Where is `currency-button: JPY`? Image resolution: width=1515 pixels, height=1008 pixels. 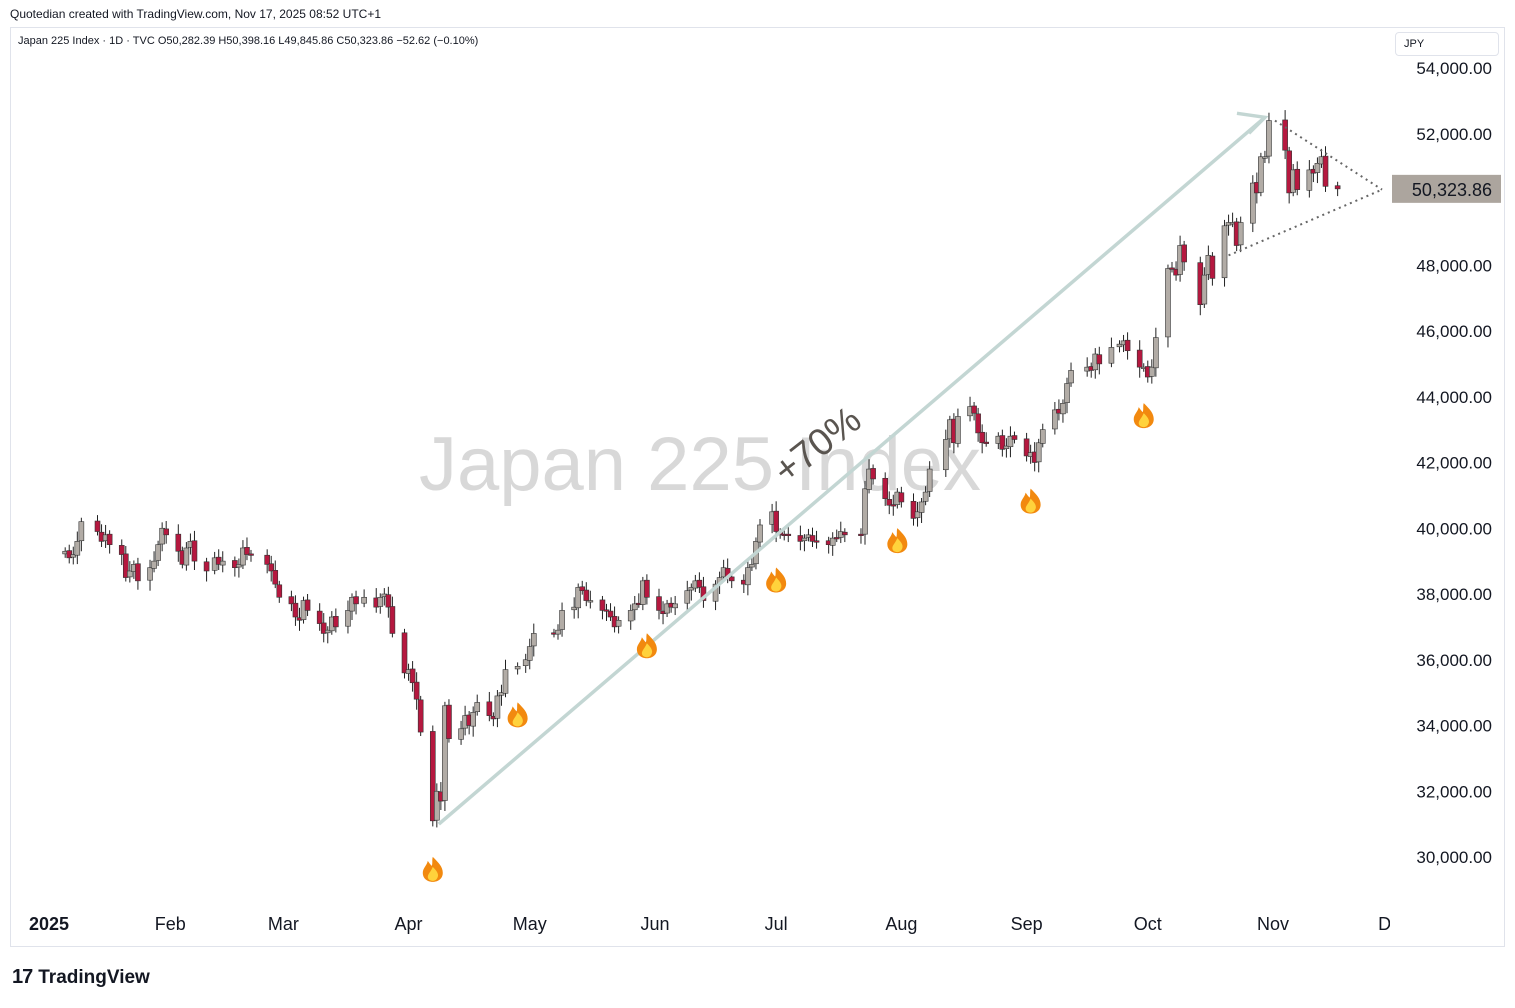
currency-button: JPY is located at coordinates (1447, 44).